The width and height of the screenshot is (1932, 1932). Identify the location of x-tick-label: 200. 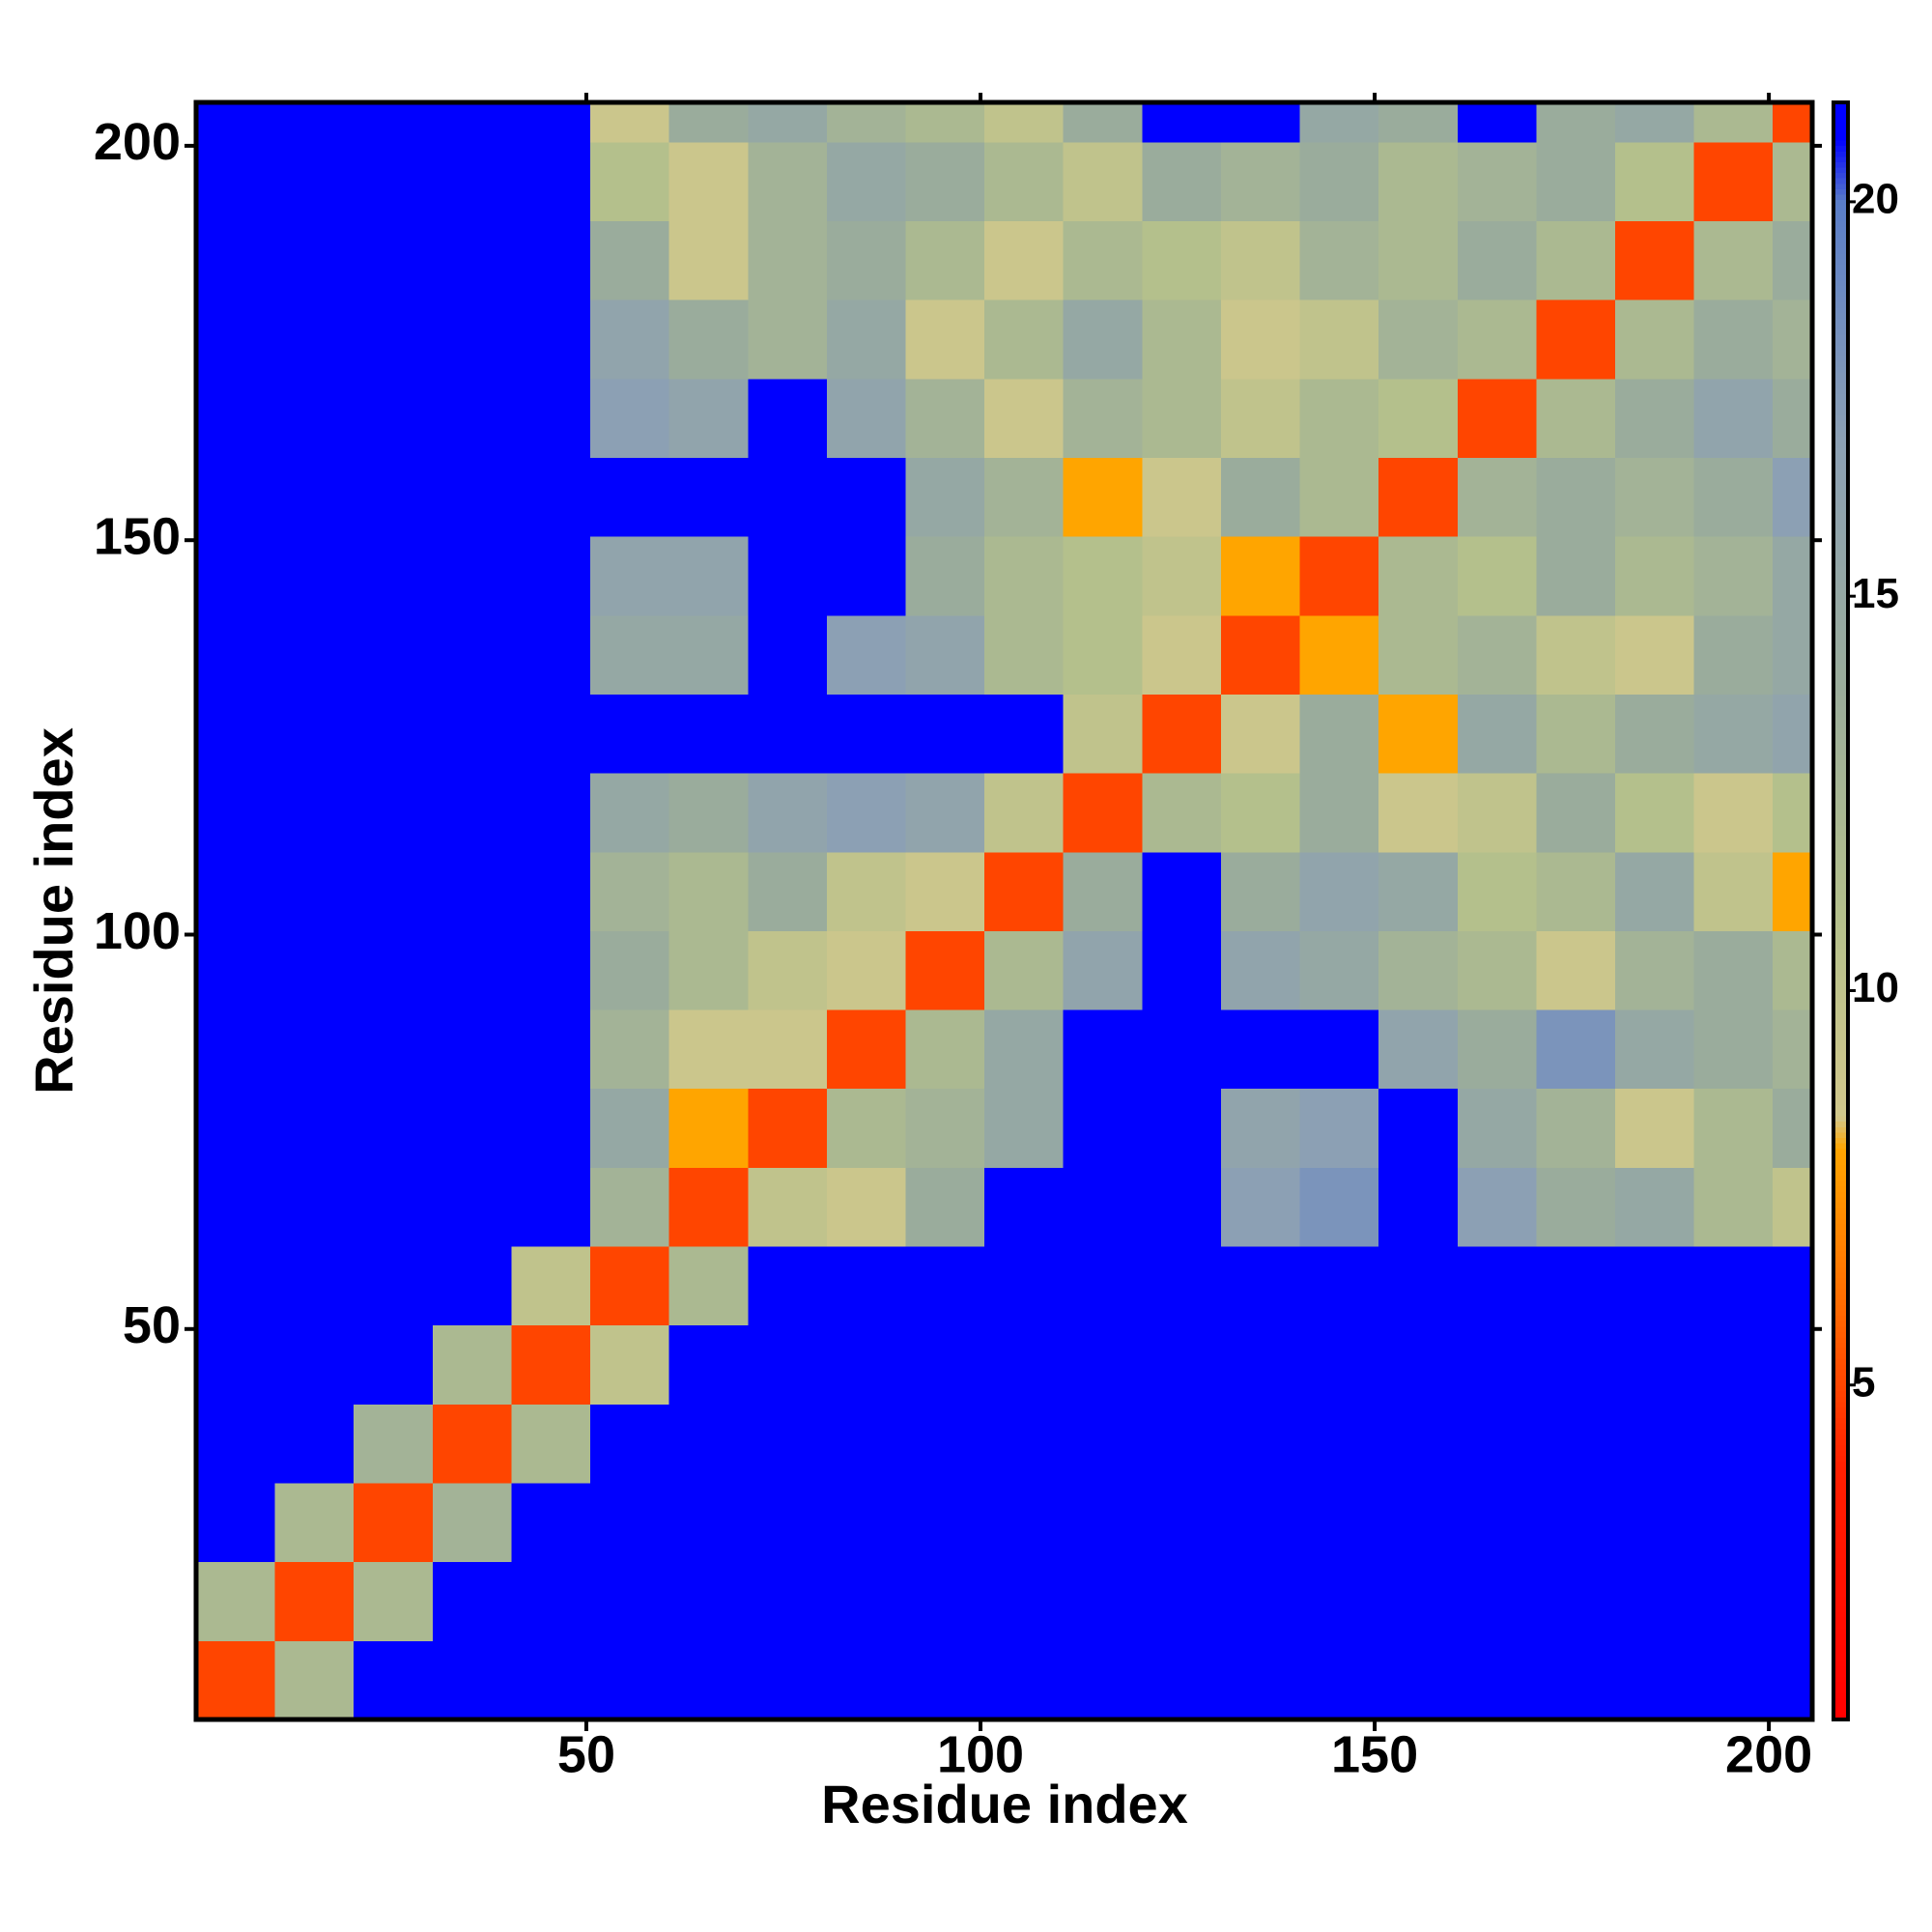
(1768, 1754).